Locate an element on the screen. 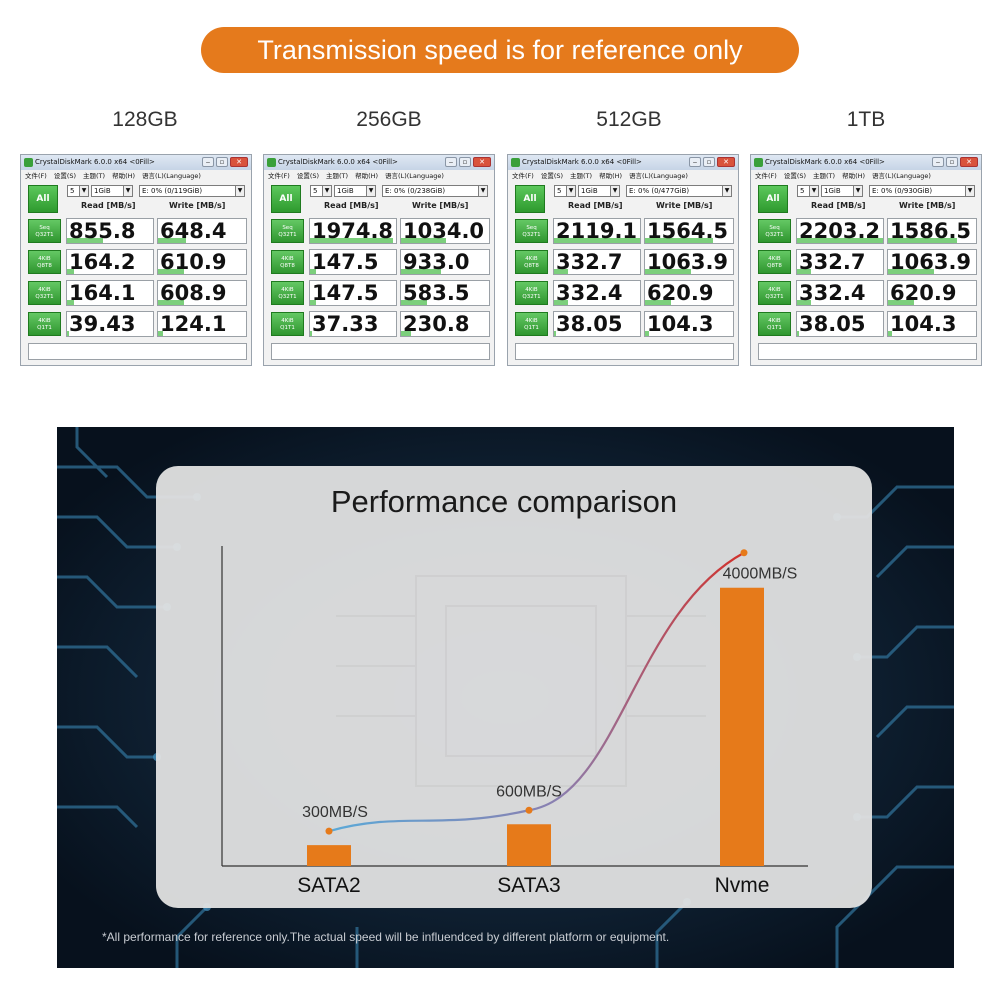 Image resolution: width=1000 pixels, height=993 pixels. drive-select: E: 0% (0/930GiB) ▼ is located at coordinates (922, 191).